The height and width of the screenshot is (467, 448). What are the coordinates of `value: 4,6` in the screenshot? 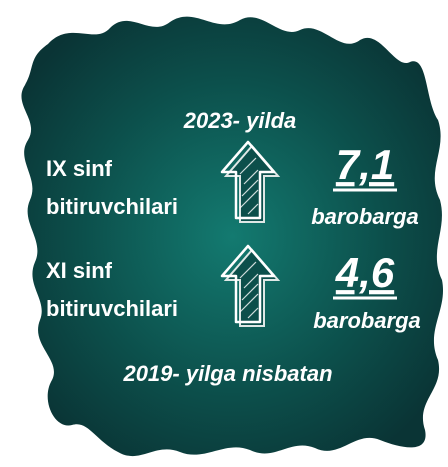 It's located at (365, 272).